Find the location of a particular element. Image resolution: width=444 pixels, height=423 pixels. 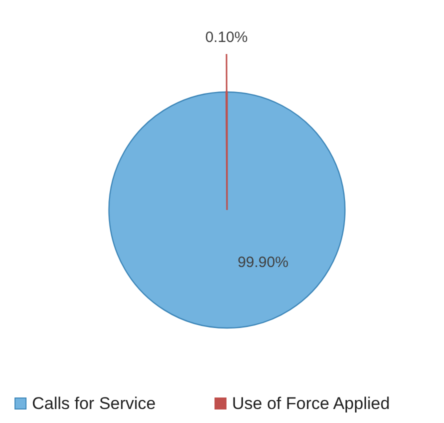

legend-label: Calls for Service is located at coordinates (94, 403).